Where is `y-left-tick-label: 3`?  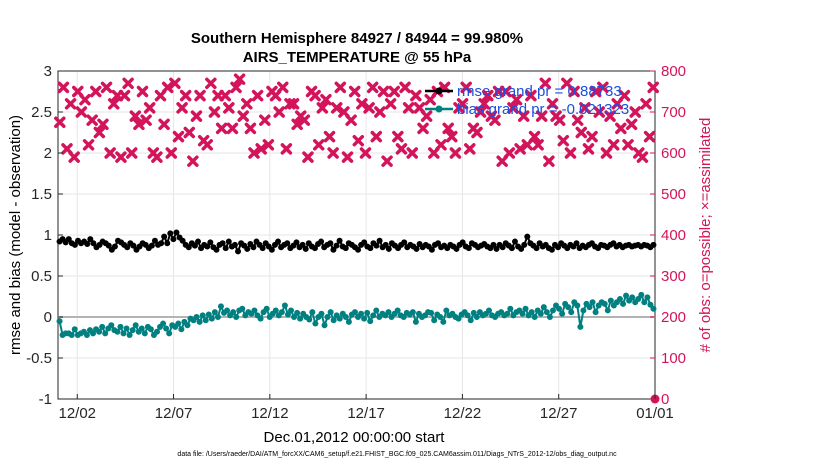
y-left-tick-label: 3 is located at coordinates (48, 71).